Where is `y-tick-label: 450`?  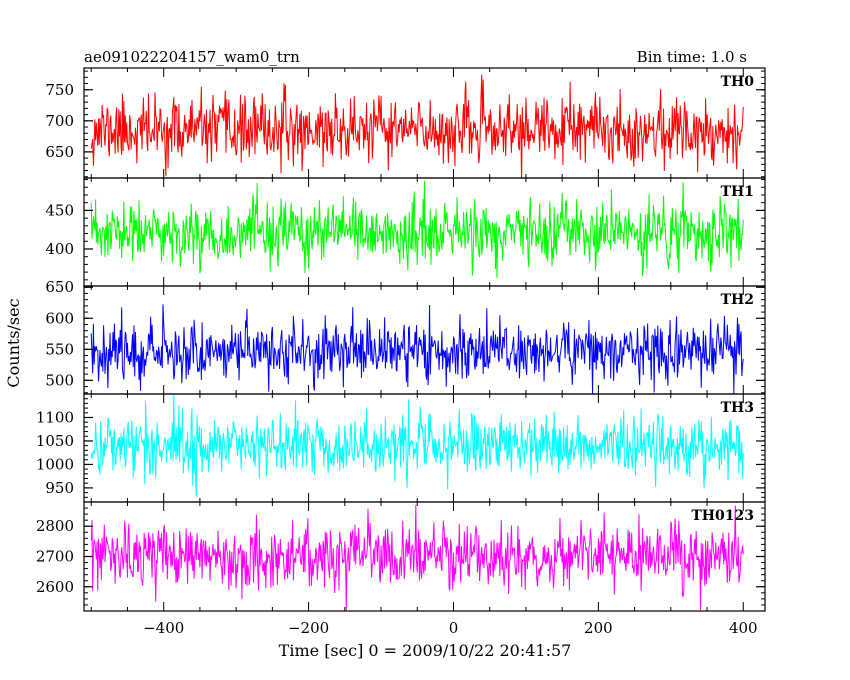
y-tick-label: 450 is located at coordinates (59, 210).